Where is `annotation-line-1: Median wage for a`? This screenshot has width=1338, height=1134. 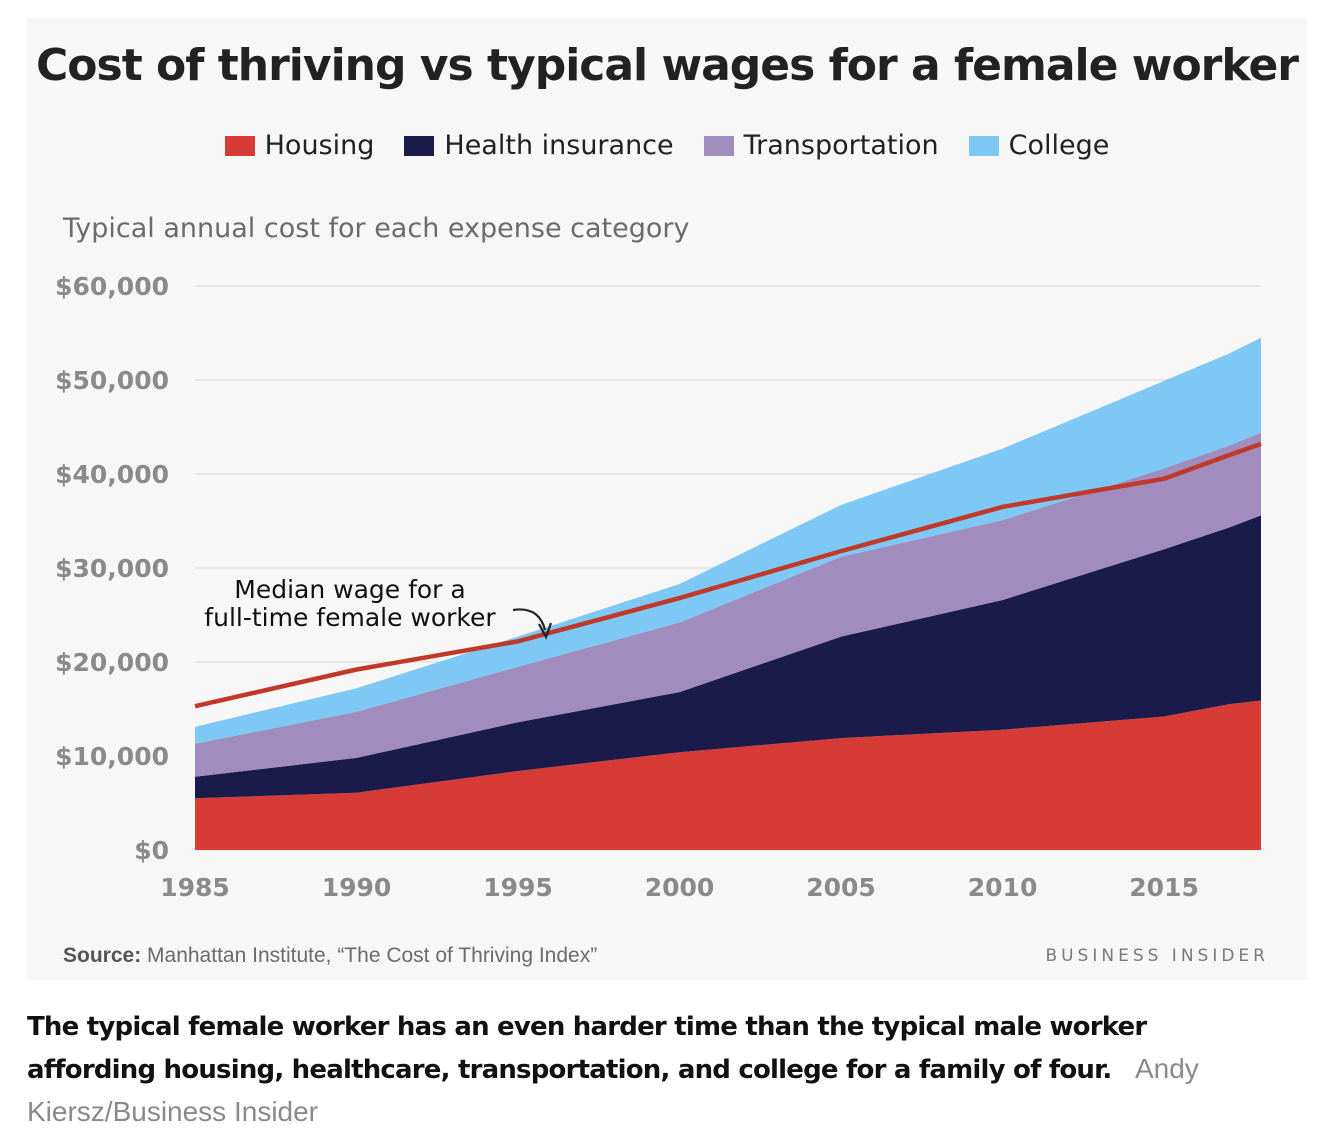
annotation-line-1: Median wage for a is located at coordinates (349, 589).